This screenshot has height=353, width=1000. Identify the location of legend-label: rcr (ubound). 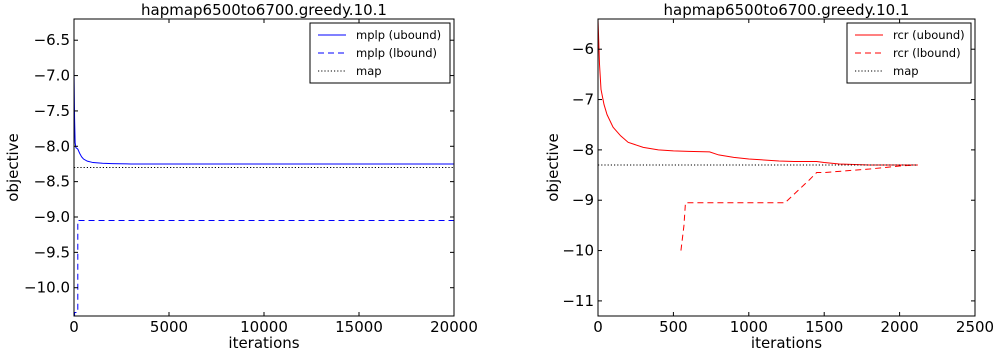
(929, 35).